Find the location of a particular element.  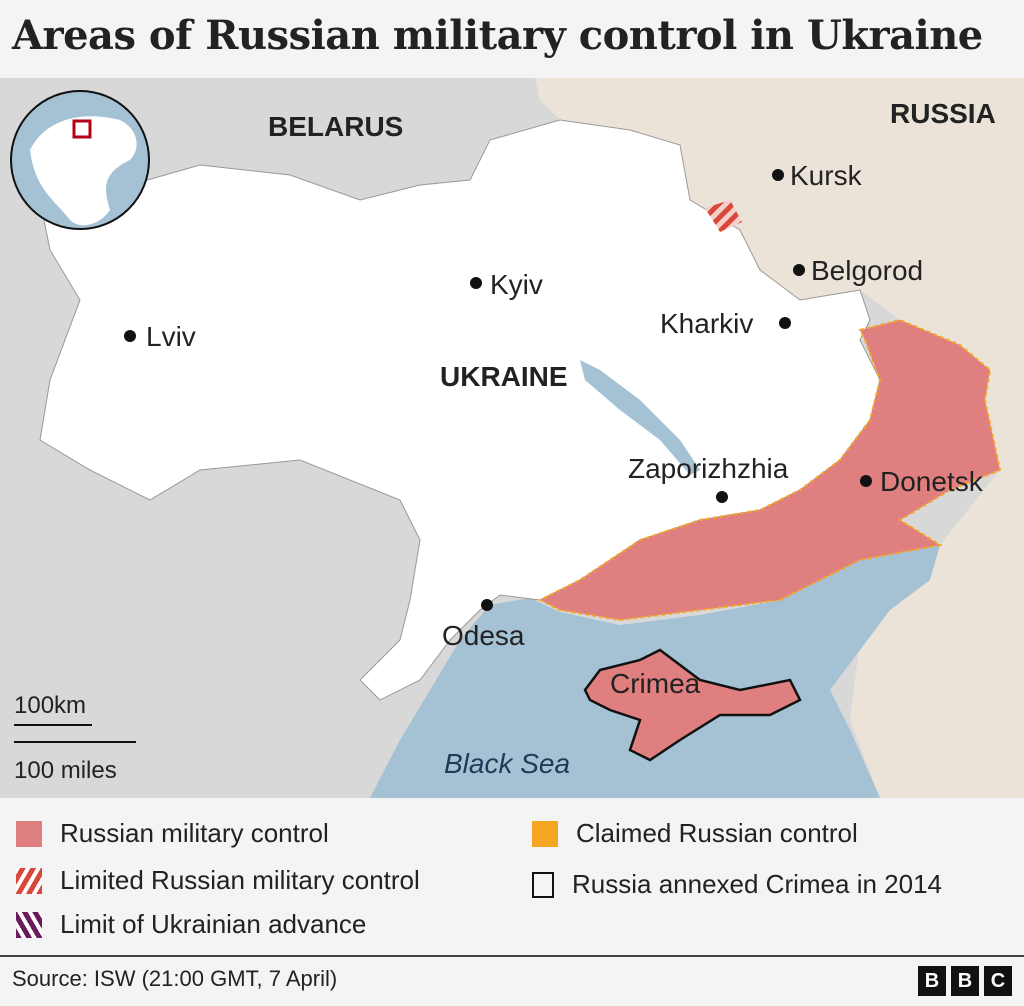

city-kharkiv: Kharkiv is located at coordinates (725, 323).